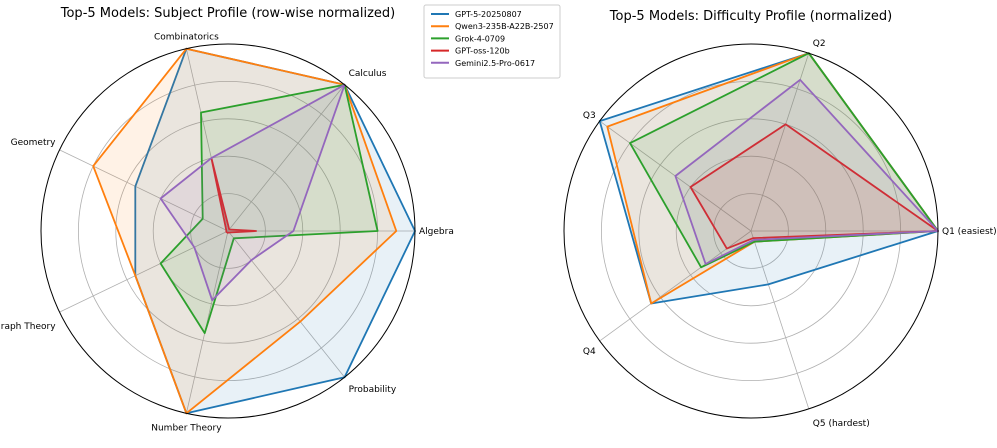 The image size is (997, 448). What do you see at coordinates (589, 116) in the screenshot?
I see `axis-label-q3: Q3` at bounding box center [589, 116].